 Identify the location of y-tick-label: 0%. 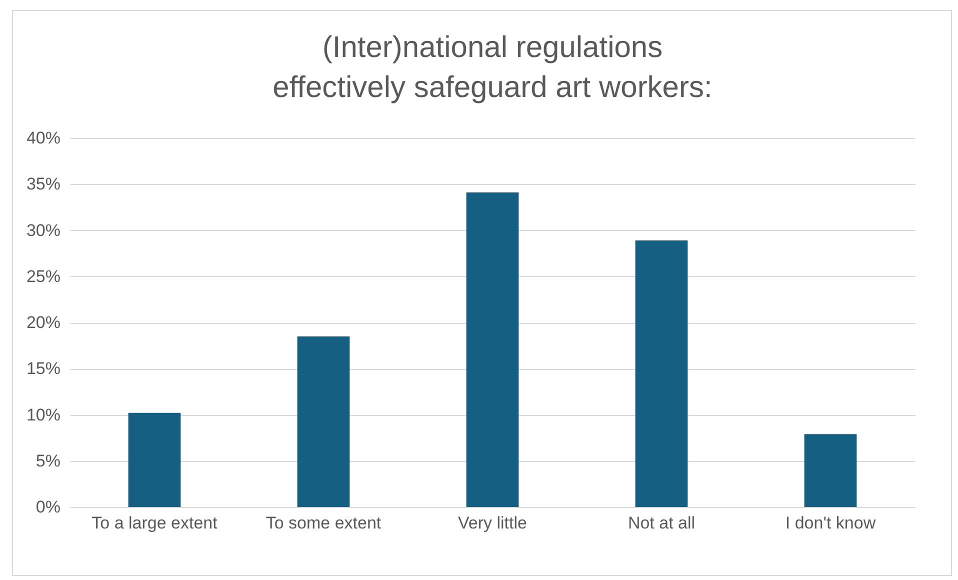
(48, 507).